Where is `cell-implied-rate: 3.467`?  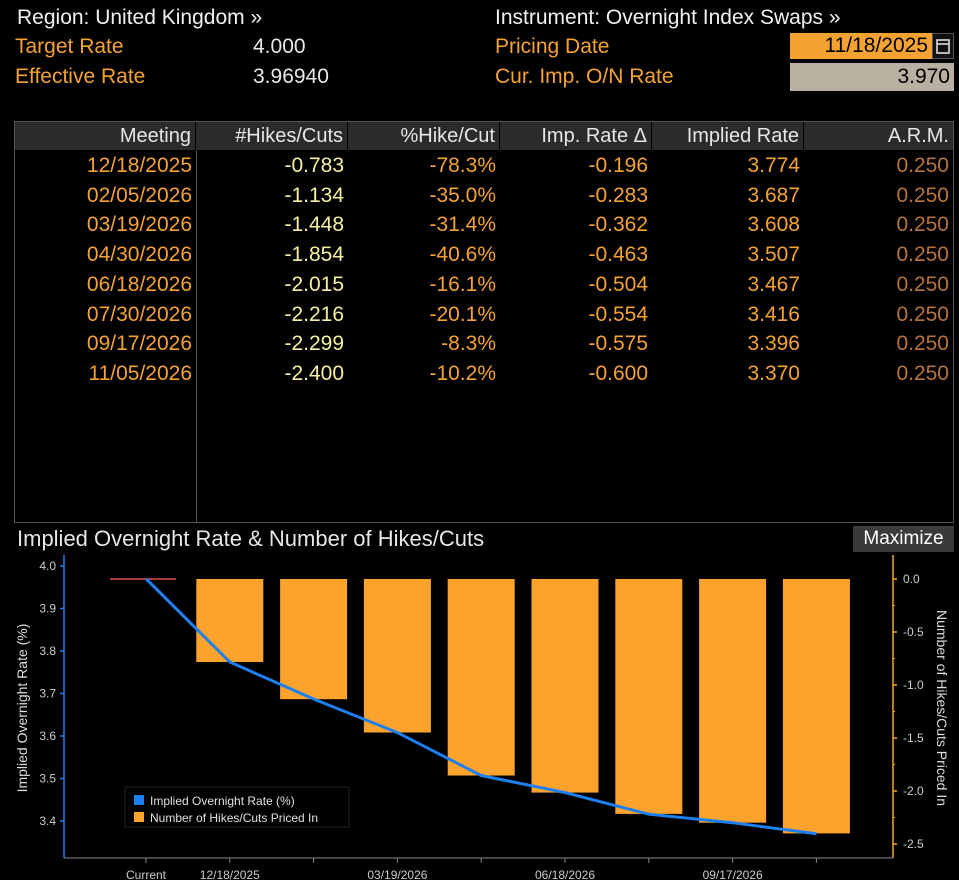 cell-implied-rate: 3.467 is located at coordinates (773, 284).